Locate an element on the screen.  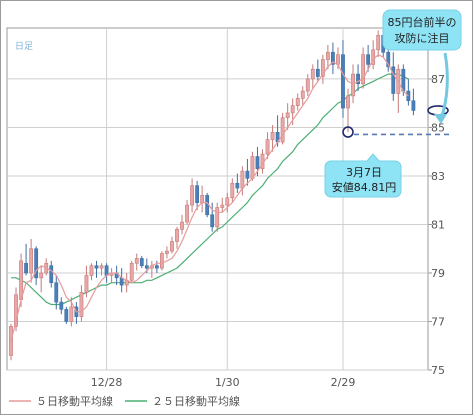
callout-arrow-head is located at coordinates (440, 119).